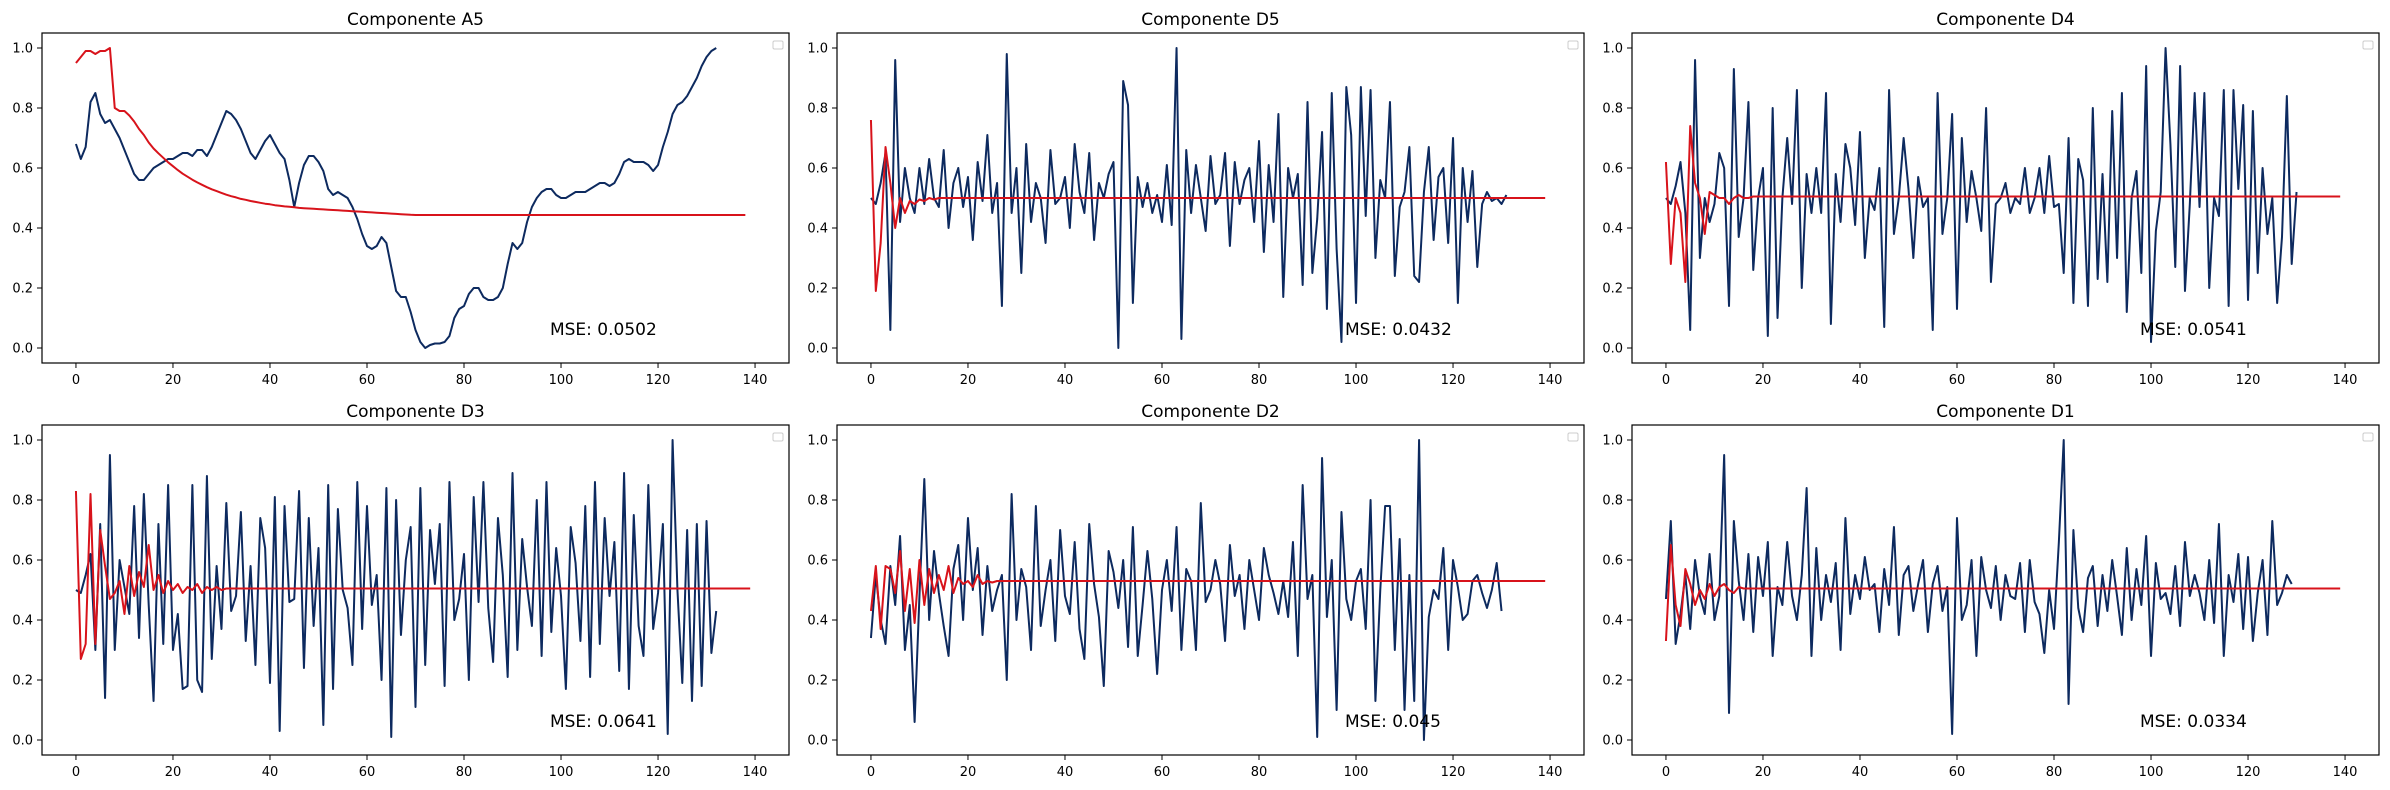  I want to click on mse-annotation: MSE: 0.0334, so click(2193, 722).